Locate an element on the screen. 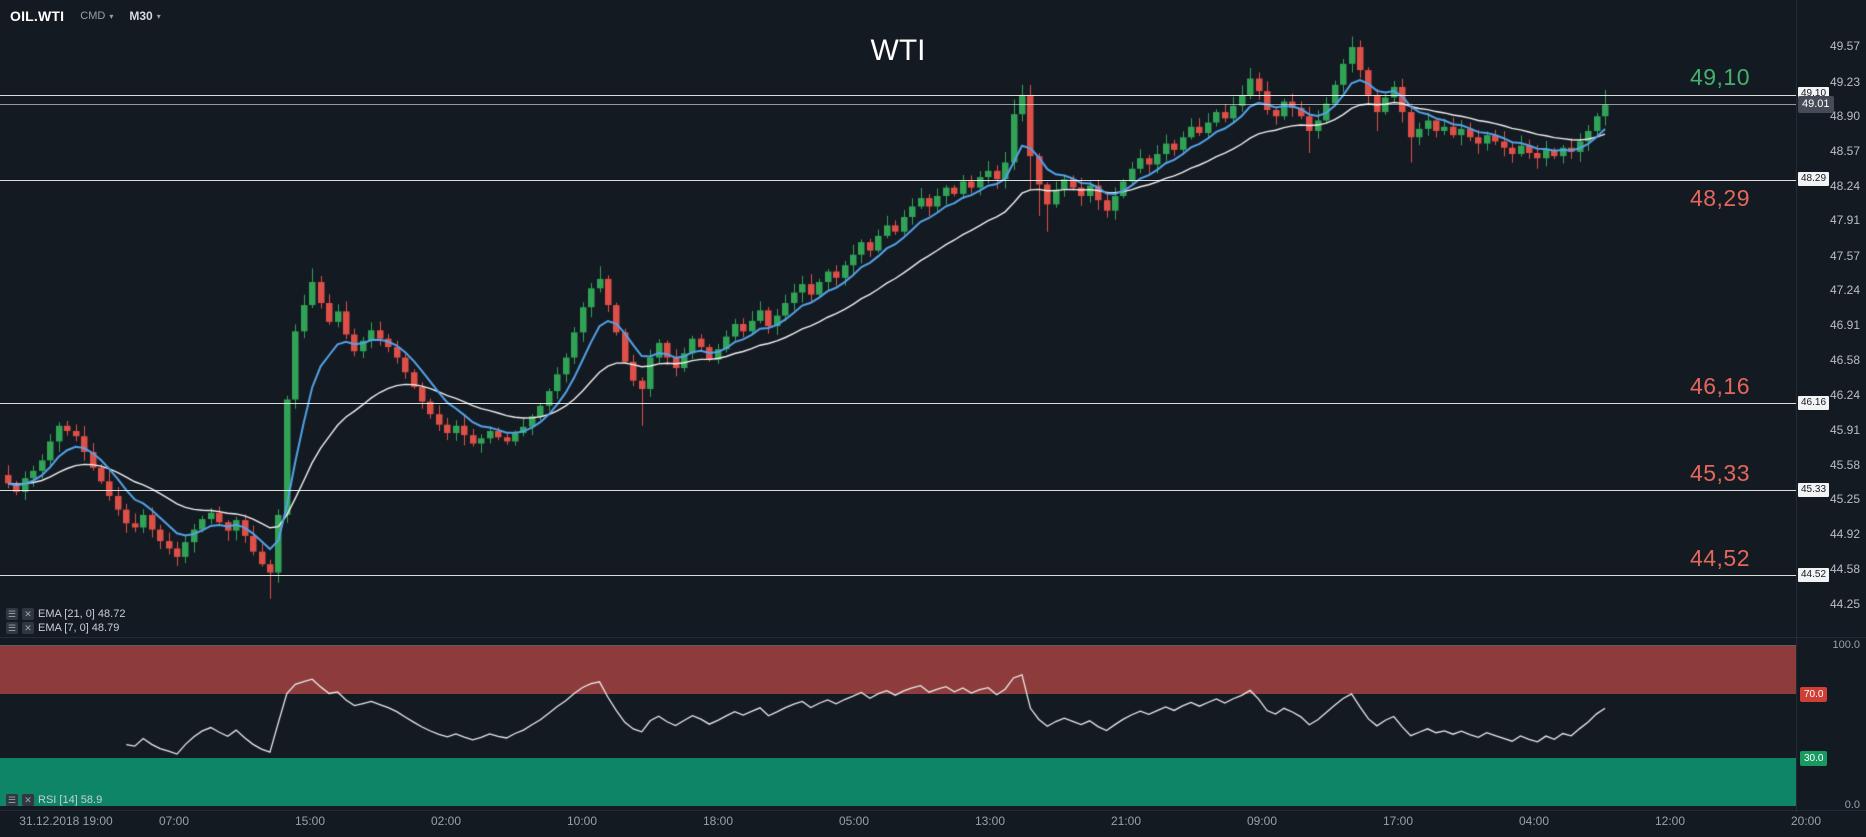 The height and width of the screenshot is (837, 1866). time-axis-label: 21:00 is located at coordinates (1126, 821).